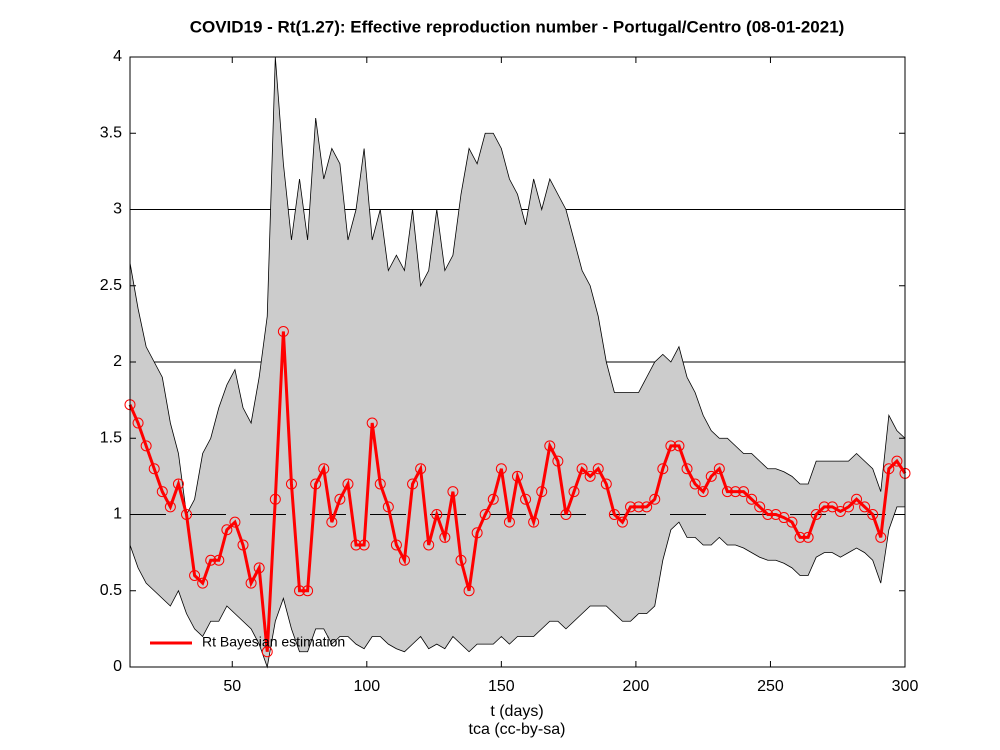  What do you see at coordinates (111, 437) in the screenshot?
I see `y-tick-label: 1.5` at bounding box center [111, 437].